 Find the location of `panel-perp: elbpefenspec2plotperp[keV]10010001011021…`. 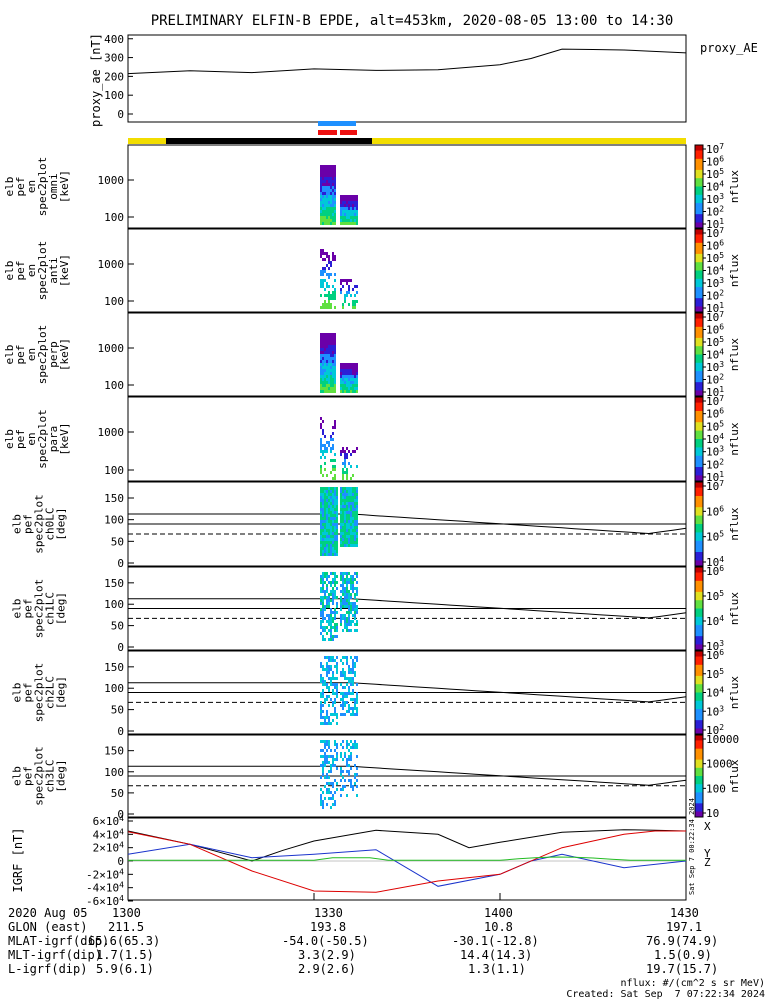

panel-perp: elbpefenspec2plotperp[keV]10010001011021… is located at coordinates (372, 354).